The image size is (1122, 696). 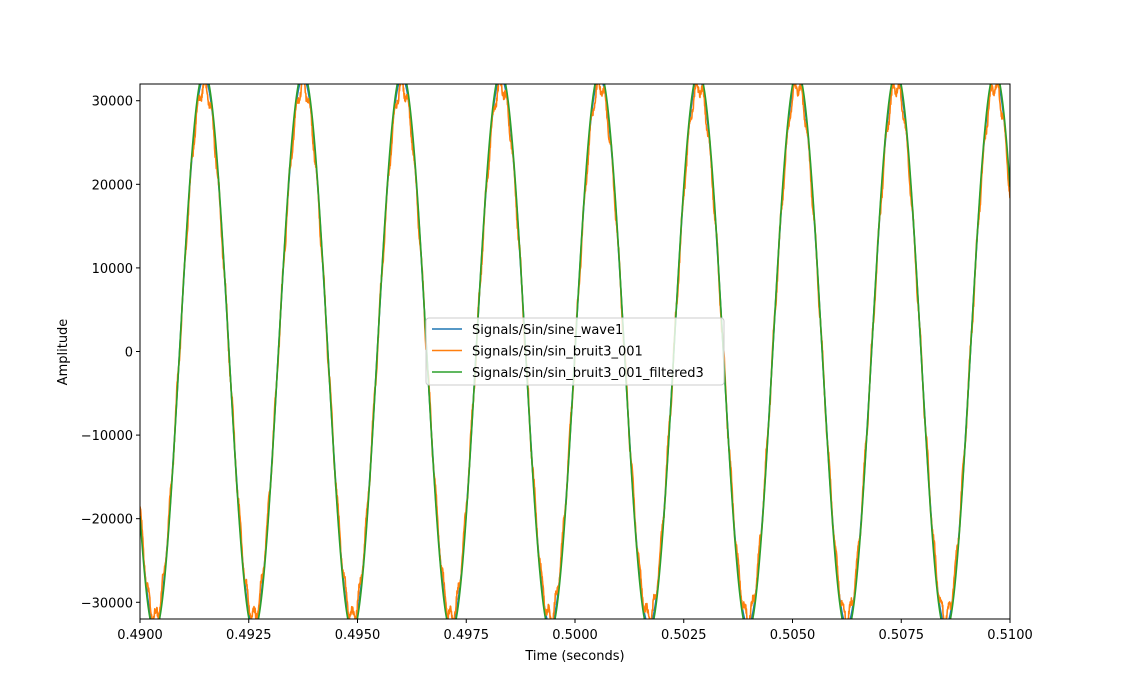 I want to click on y-tick-label: −10000, so click(x=107, y=436).